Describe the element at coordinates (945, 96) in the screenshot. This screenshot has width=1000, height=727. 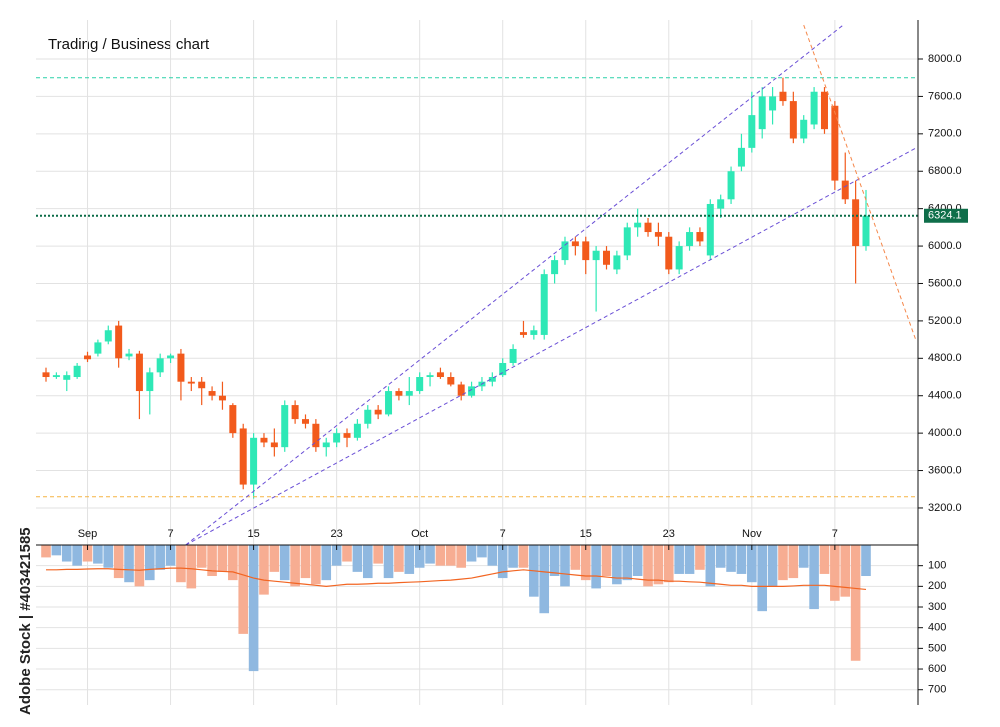
I see `y-tick-label: 7600.0` at that location.